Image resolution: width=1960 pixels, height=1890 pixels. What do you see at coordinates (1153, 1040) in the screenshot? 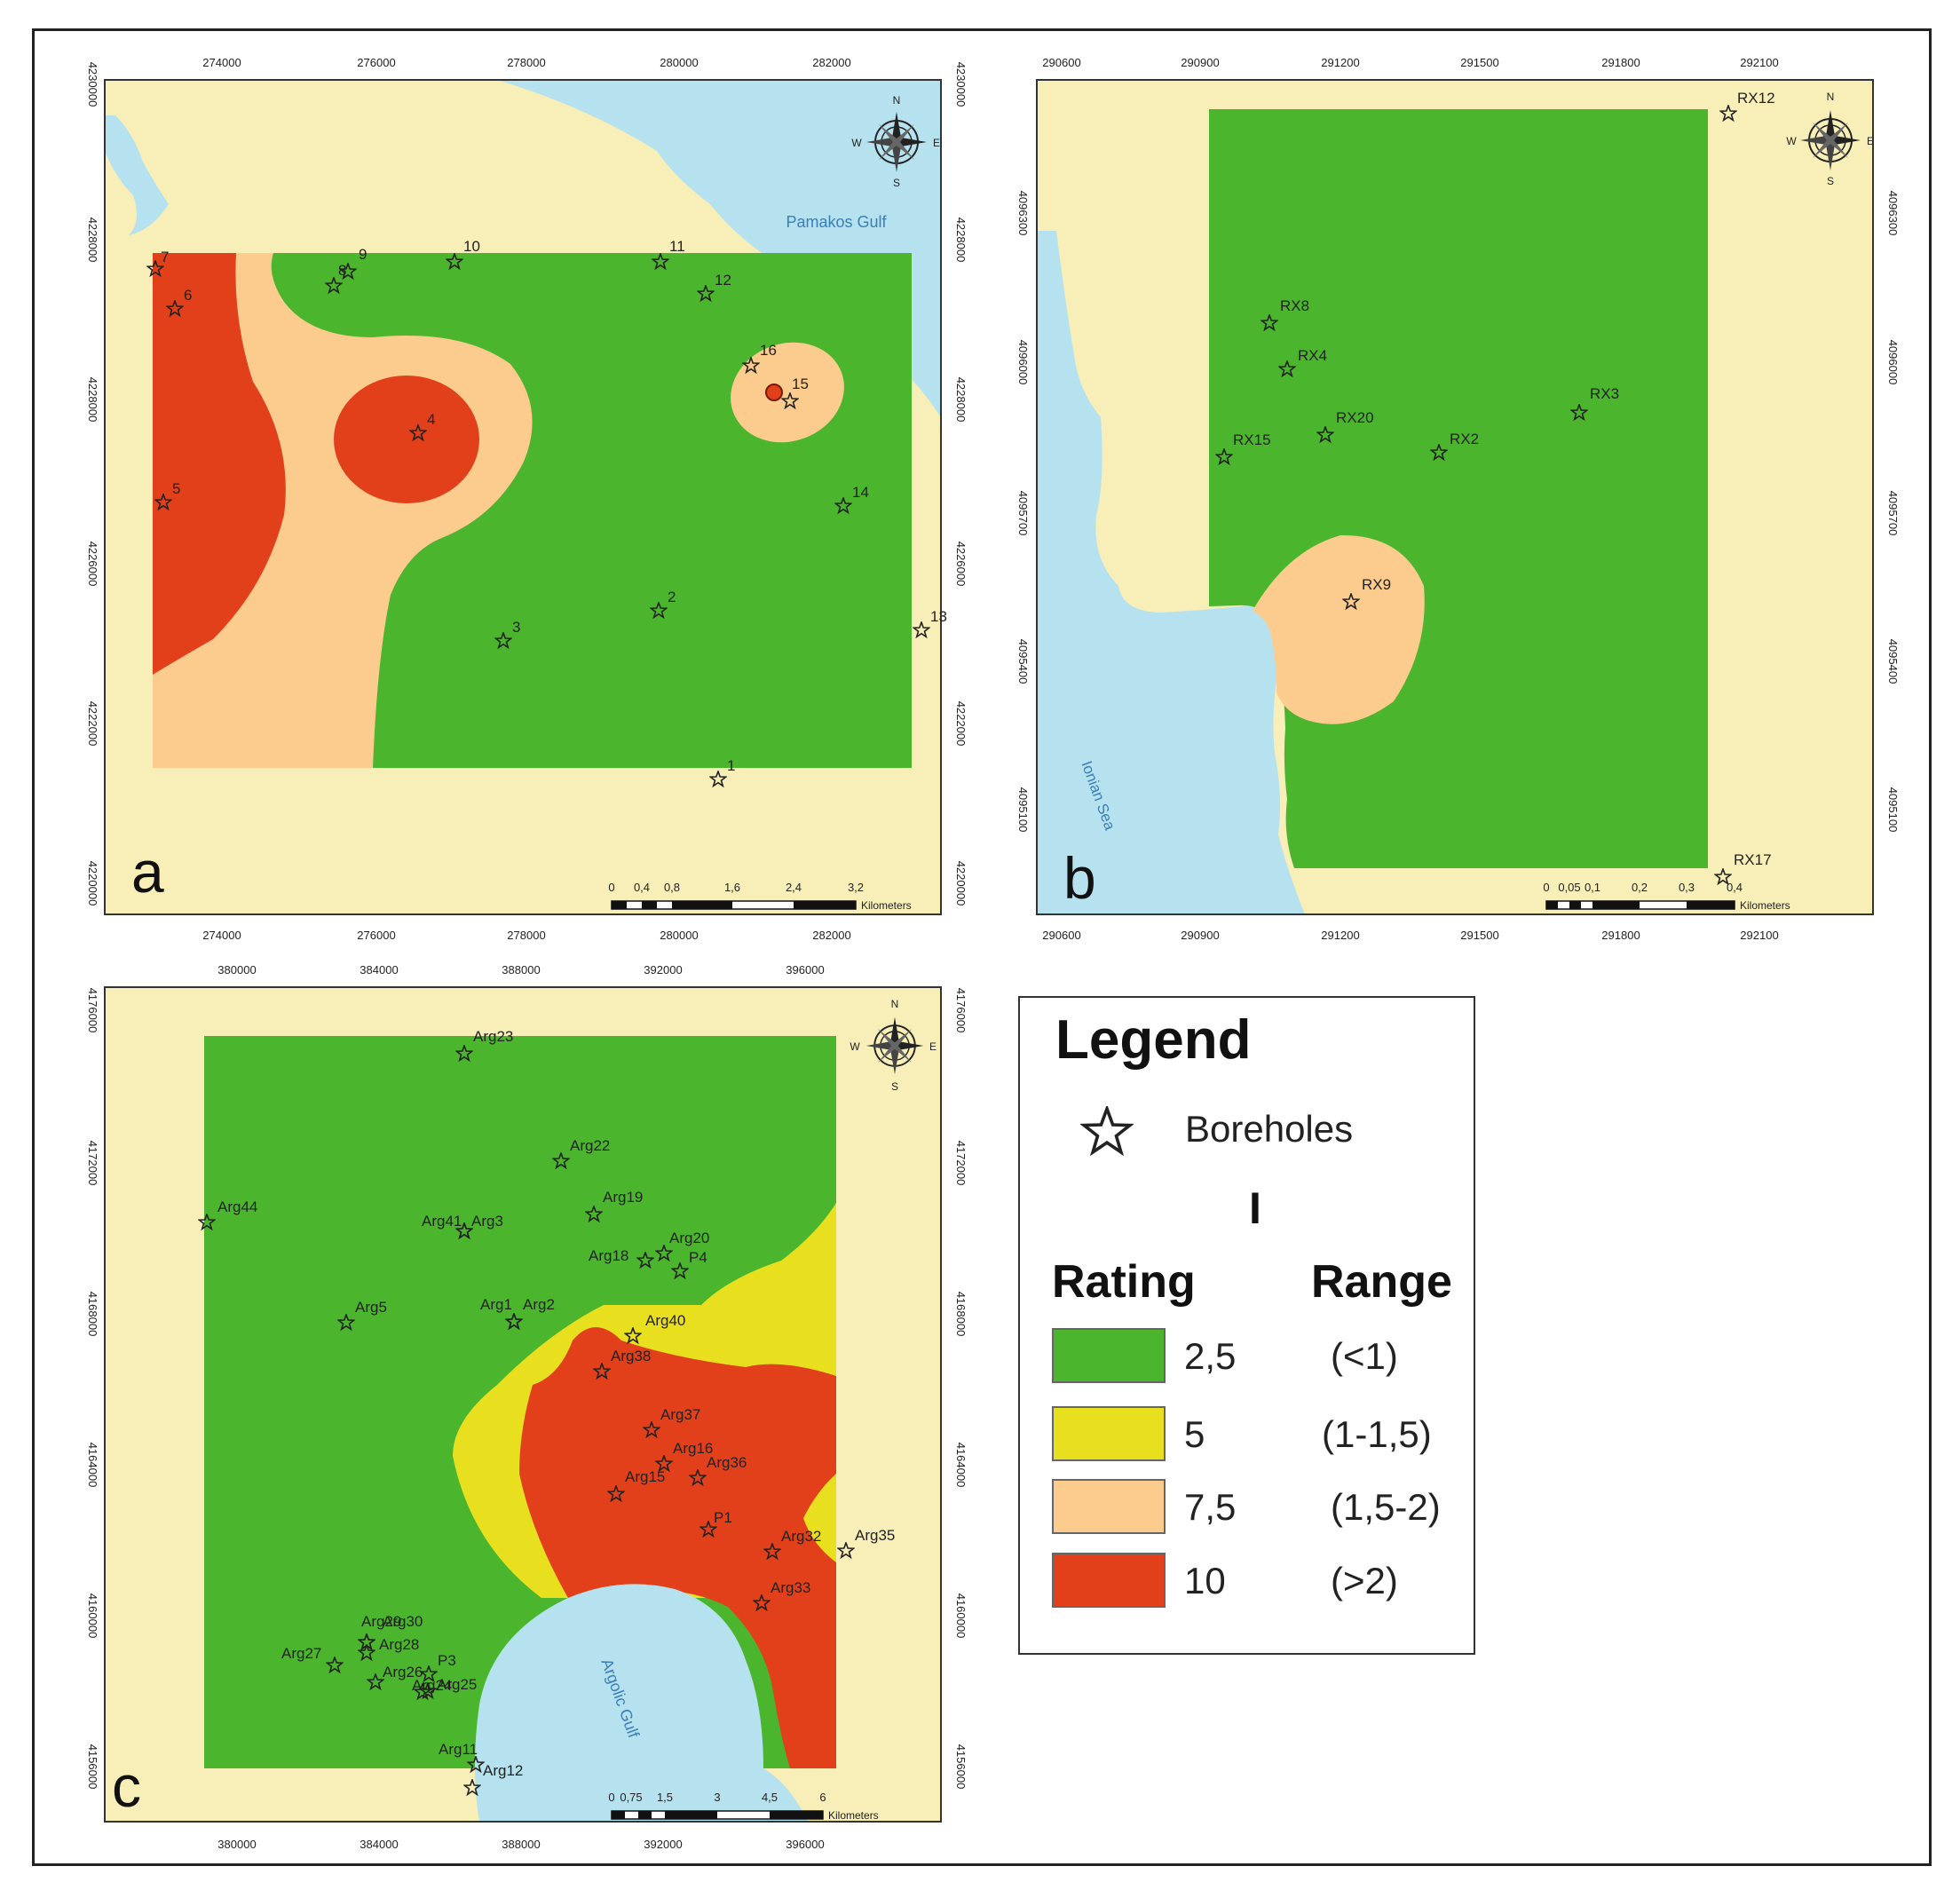
I see `legend-title: Legend` at bounding box center [1153, 1040].